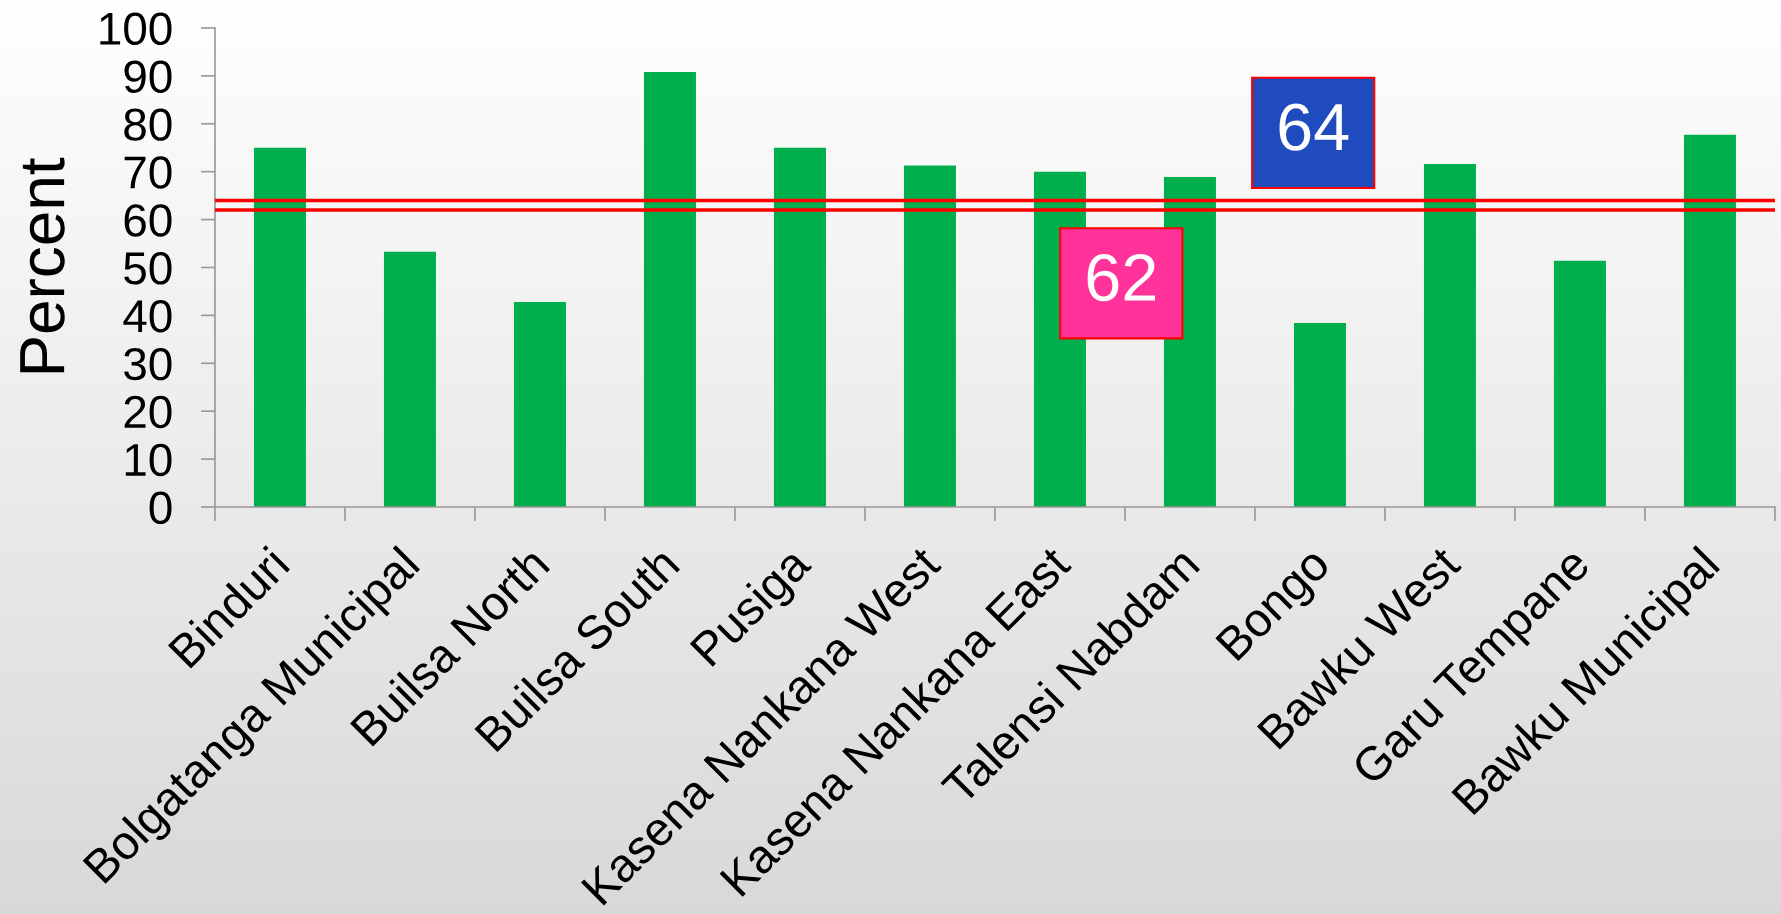  Describe the element at coordinates (148, 124) in the screenshot. I see `y-tick-label: 80` at that location.